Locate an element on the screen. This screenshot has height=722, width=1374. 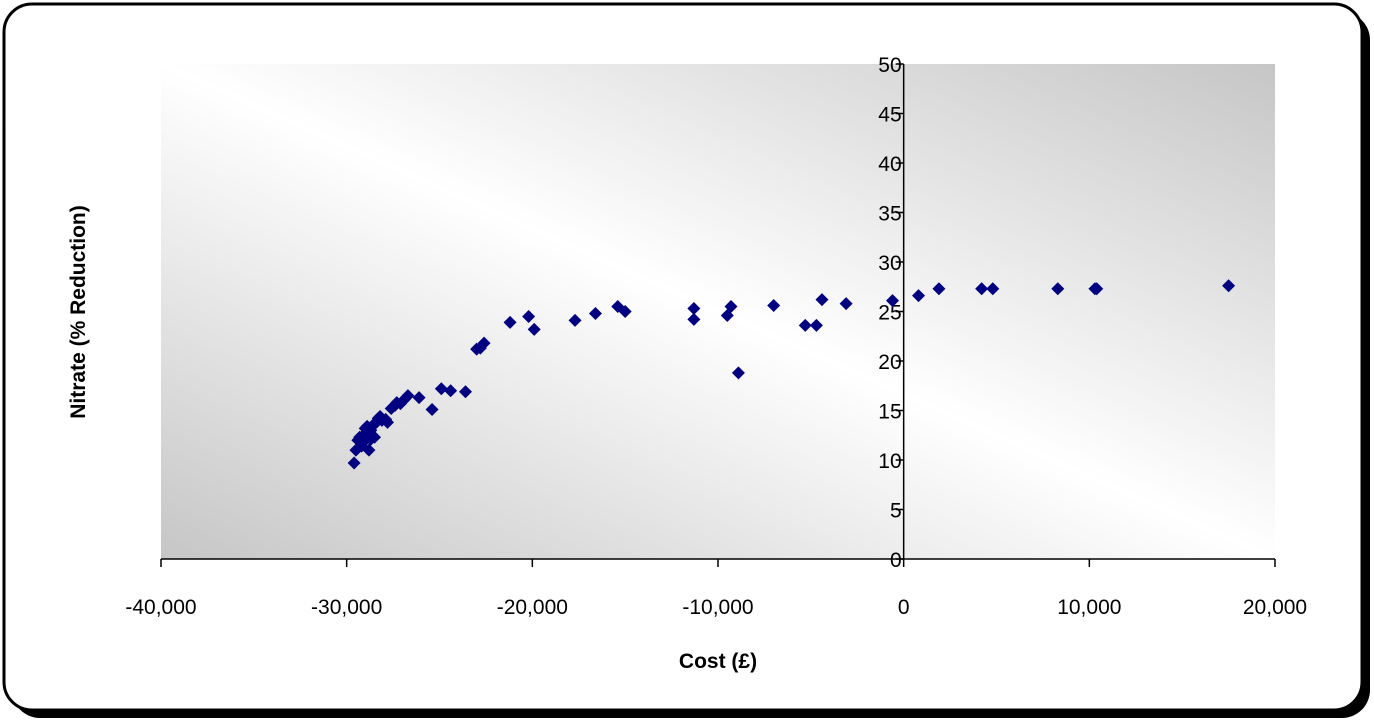
x-tick-label: -10,000 is located at coordinates (717, 607).